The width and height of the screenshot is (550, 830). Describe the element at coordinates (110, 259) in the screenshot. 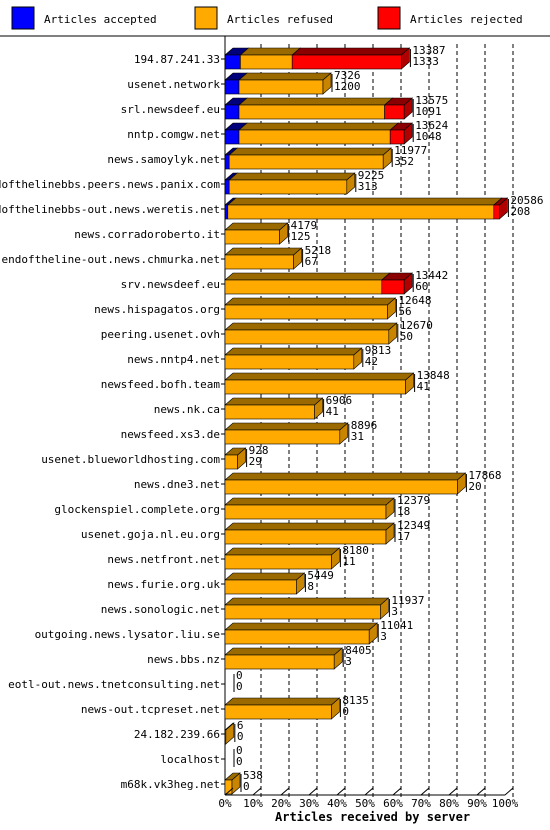

I see `server-label: endoftheline-out.news.chmurka.net` at that location.